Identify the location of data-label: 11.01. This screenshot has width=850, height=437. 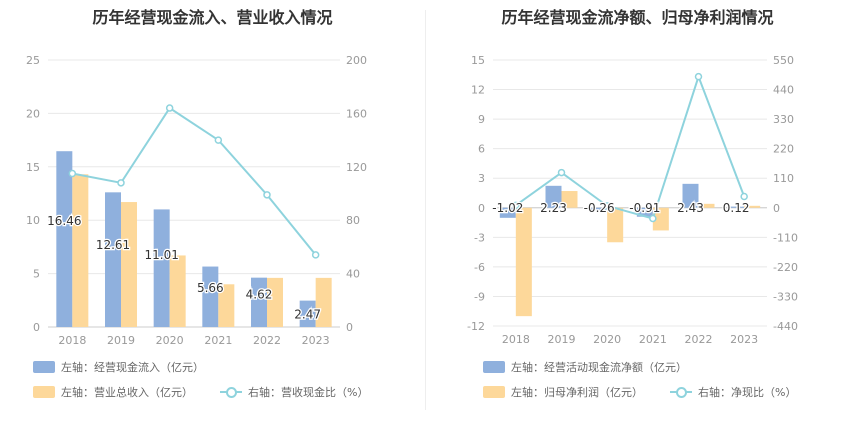
(161, 255).